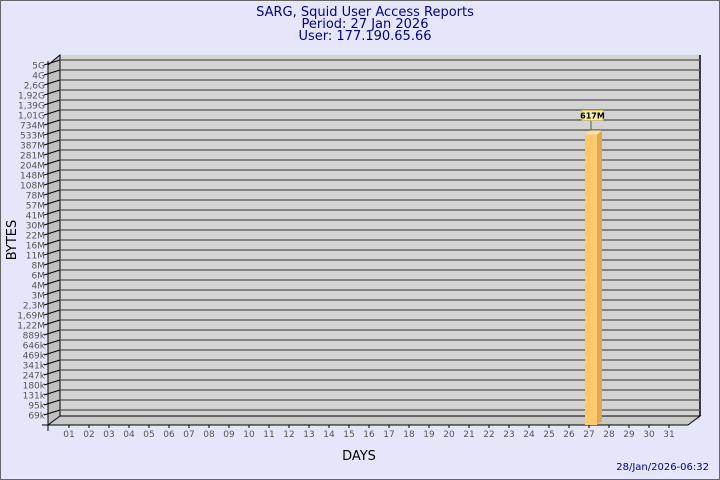 This screenshot has height=480, width=720. Describe the element at coordinates (388, 435) in the screenshot. I see `x-tick-label: 17` at that location.